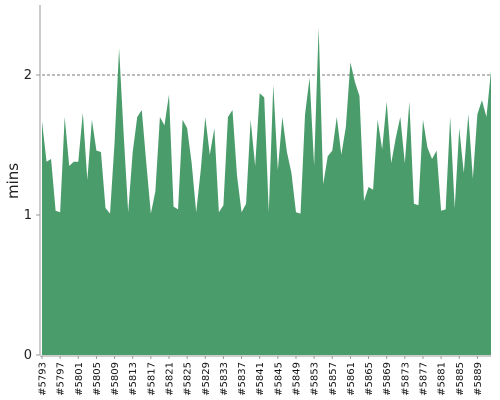 The height and width of the screenshot is (400, 500). Describe the element at coordinates (405, 379) in the screenshot. I see `x-tick-label: #5873` at that location.